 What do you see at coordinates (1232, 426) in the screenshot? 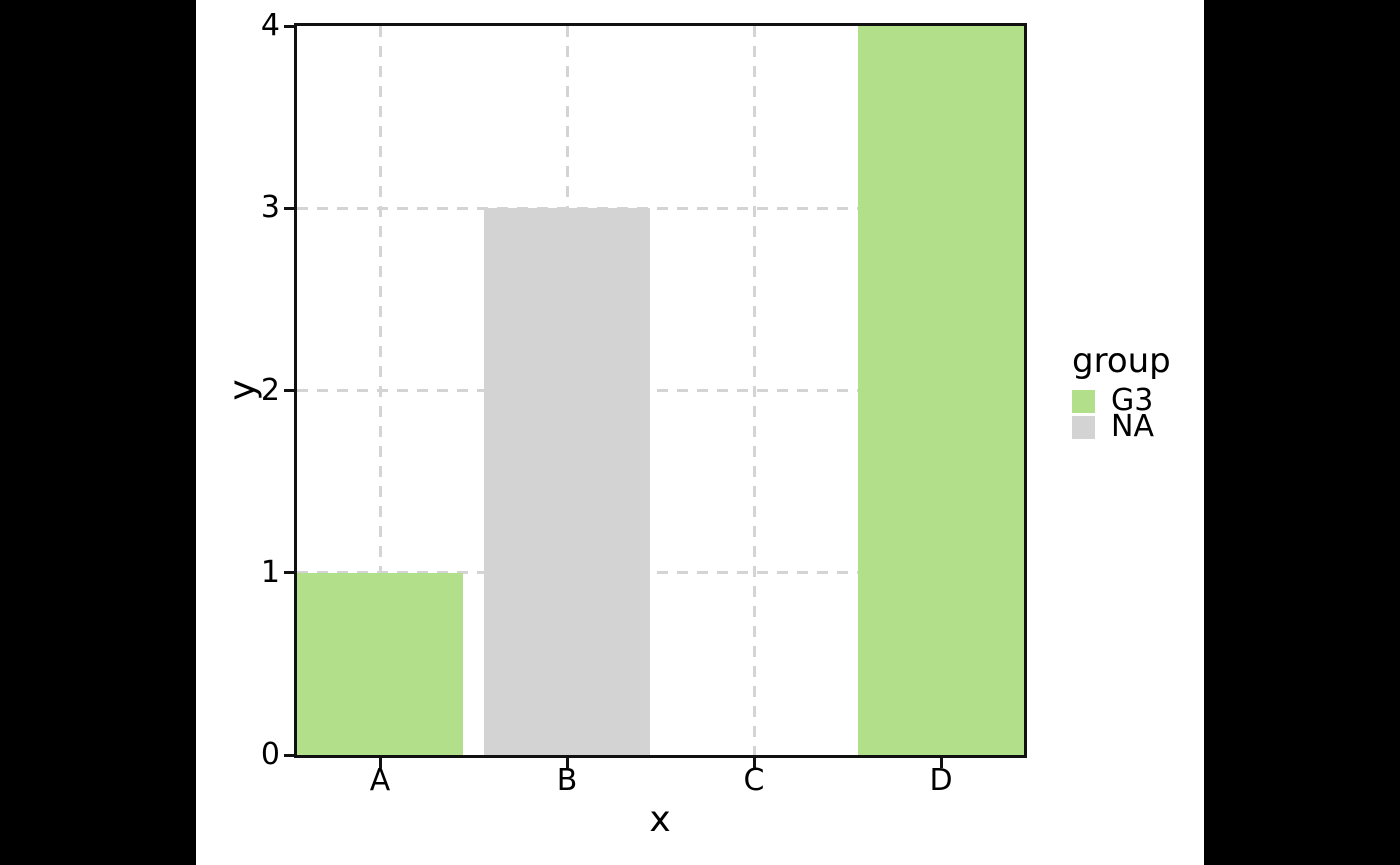
I see `legend-item-NA: NA` at bounding box center [1232, 426].